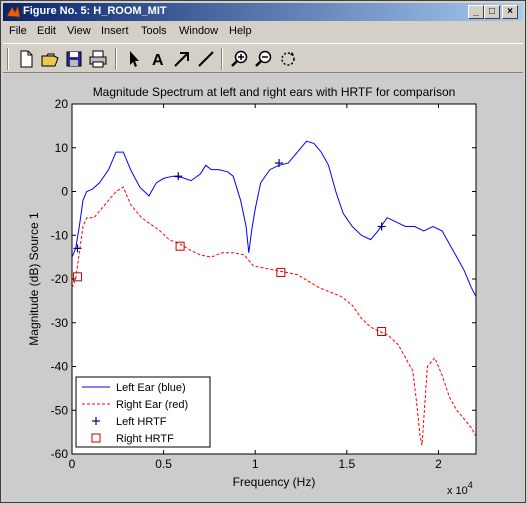  What do you see at coordinates (470, 485) in the screenshot?
I see `x-exponent-power: 4` at bounding box center [470, 485].